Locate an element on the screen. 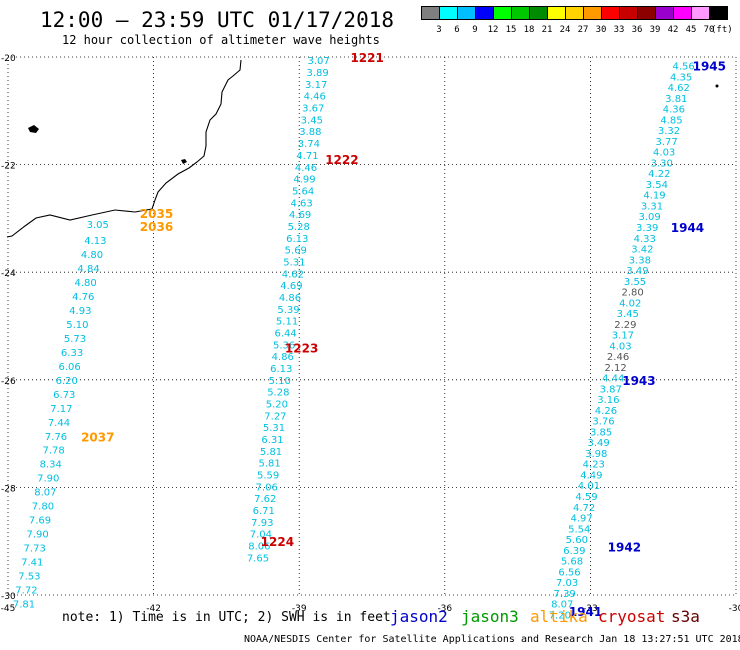 This screenshot has width=740, height=650. wave-height-value: 7.20 is located at coordinates (560, 615).